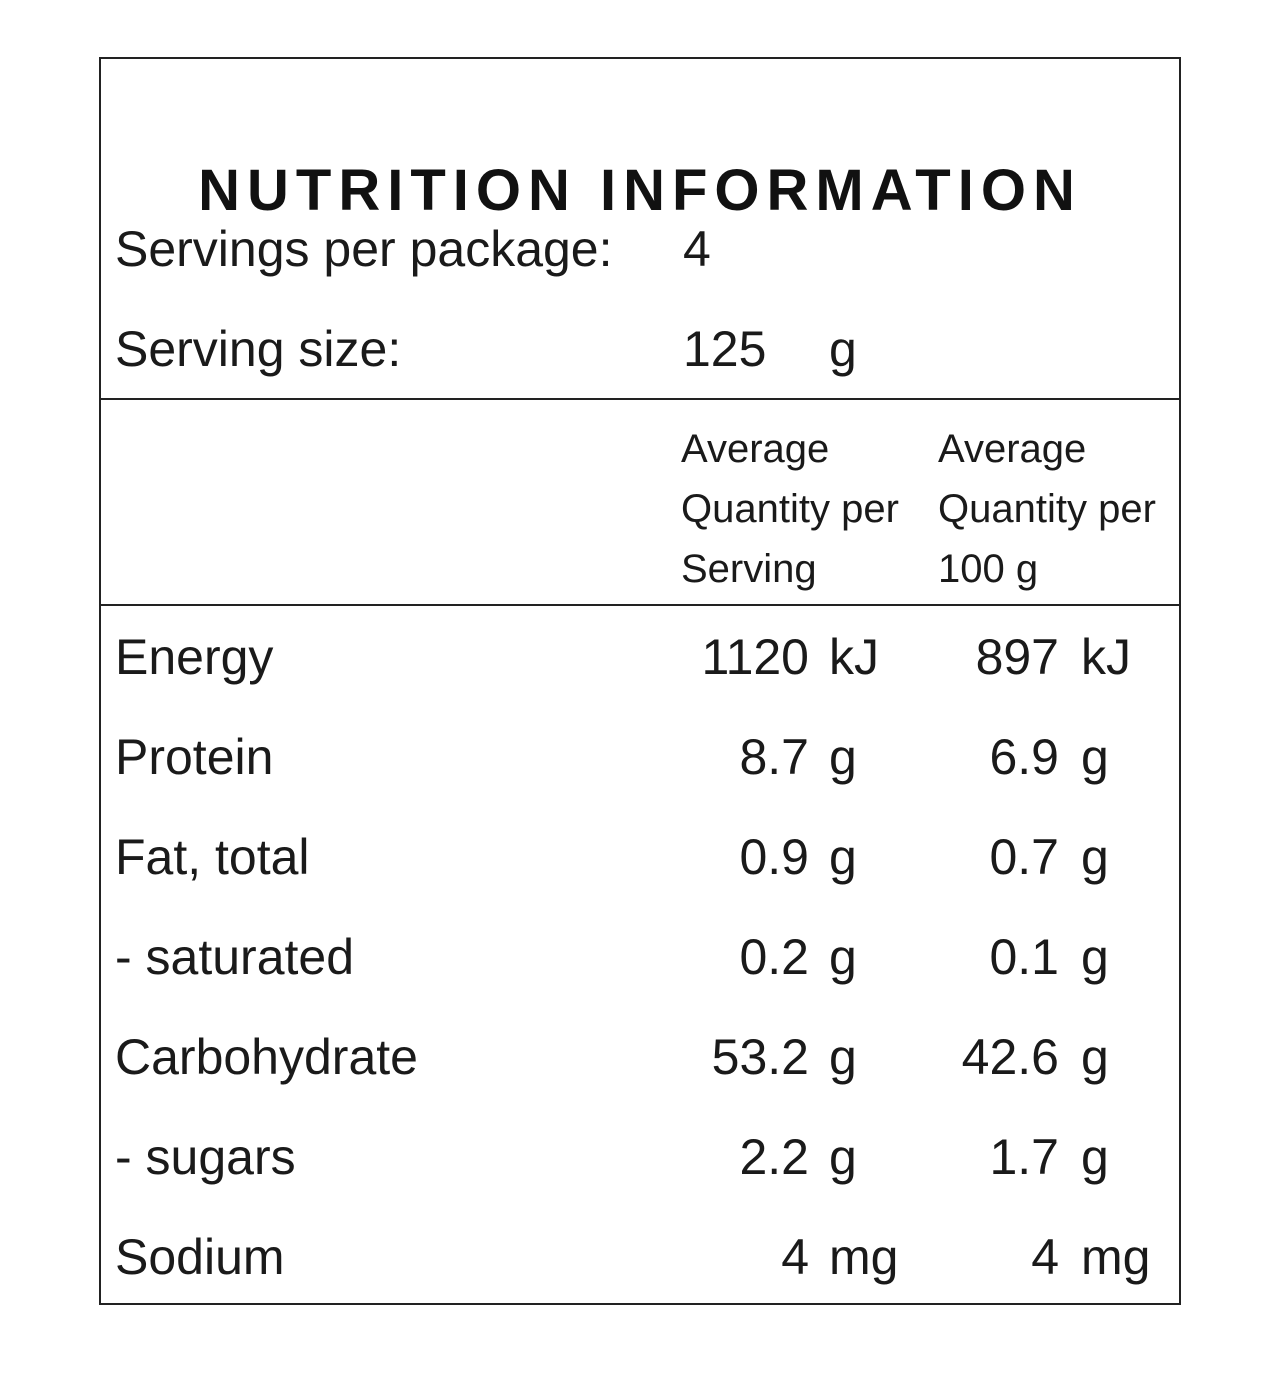 The width and height of the screenshot is (1268, 1384). What do you see at coordinates (640, 782) in the screenshot?
I see `nutrient-row-protein: Protein 8.7 g 6.9 g` at bounding box center [640, 782].